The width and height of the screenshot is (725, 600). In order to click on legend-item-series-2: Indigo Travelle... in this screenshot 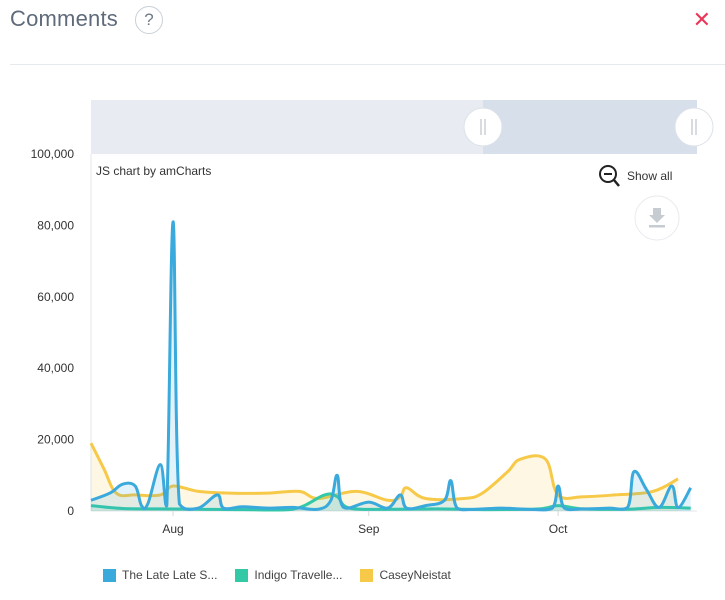, I will do `click(288, 575)`.